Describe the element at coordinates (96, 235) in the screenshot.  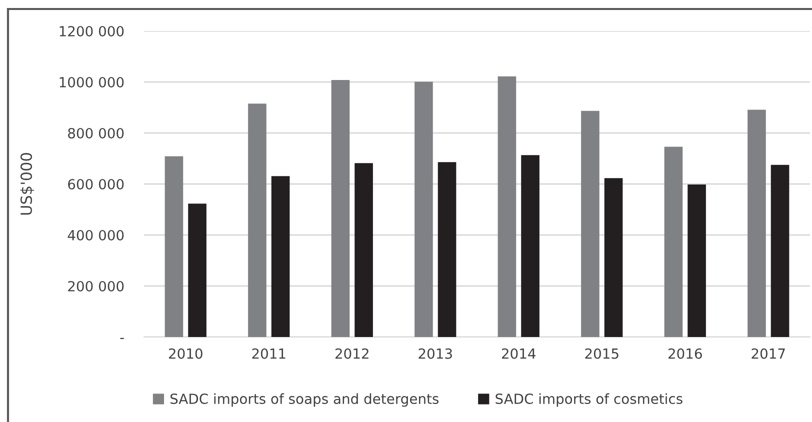
I see `y-tick-label: 400 000` at that location.